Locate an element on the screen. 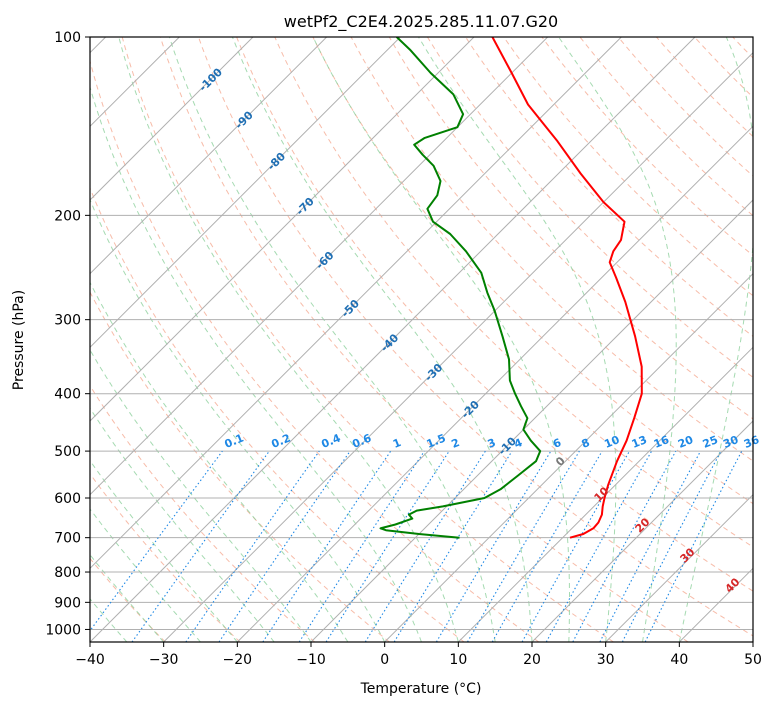 The width and height of the screenshot is (775, 708). x-tick-label: −30 is located at coordinates (164, 660).